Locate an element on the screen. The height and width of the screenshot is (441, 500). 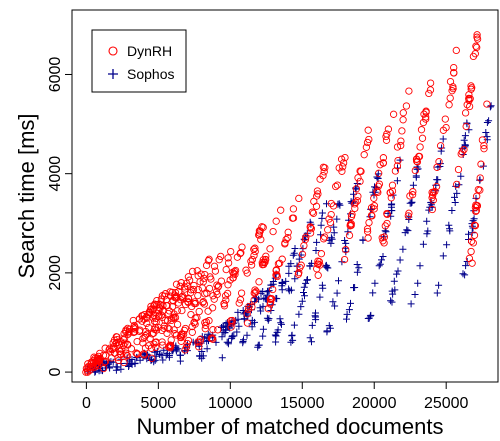
y-tick-label: 0 is located at coordinates (55, 372).